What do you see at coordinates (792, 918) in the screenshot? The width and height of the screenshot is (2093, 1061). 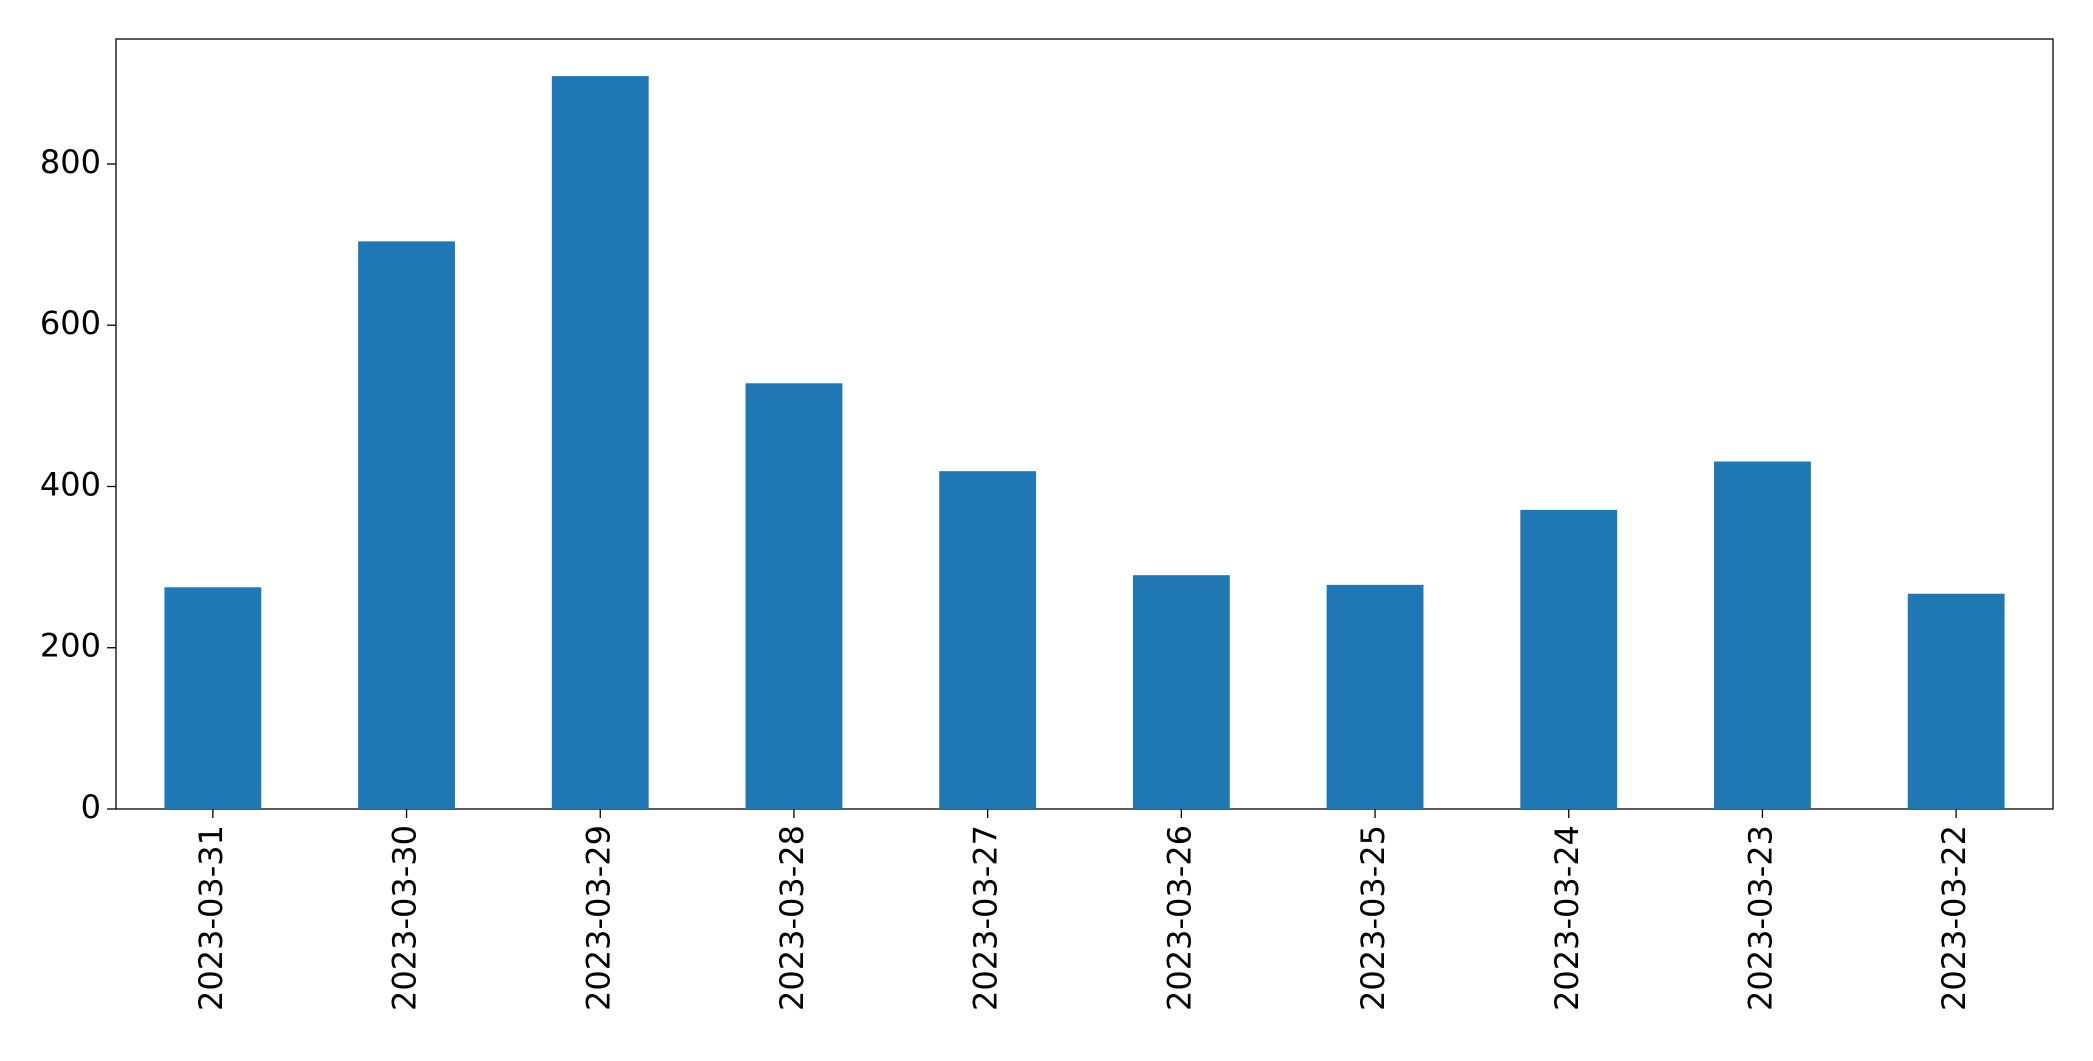 I see `x-tick-label: 2023-03-28` at bounding box center [792, 918].